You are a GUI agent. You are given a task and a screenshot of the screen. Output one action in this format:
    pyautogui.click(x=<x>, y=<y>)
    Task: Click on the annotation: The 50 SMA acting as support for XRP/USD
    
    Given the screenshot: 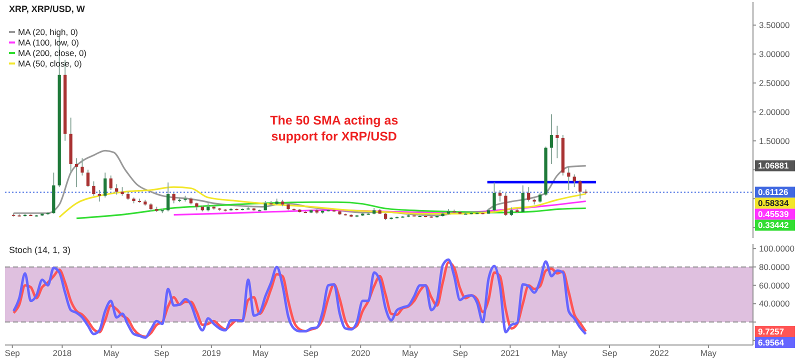 What is the action you would take?
    pyautogui.click(x=334, y=129)
    